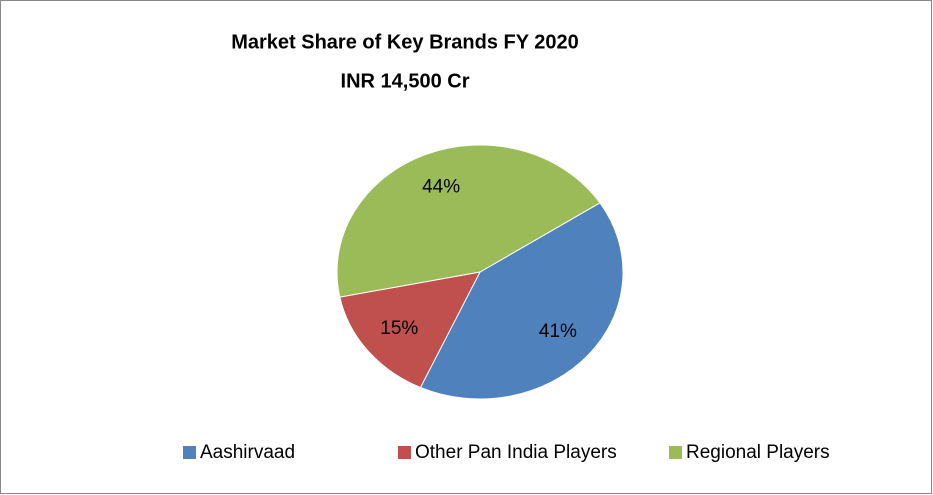 The height and width of the screenshot is (495, 933). What do you see at coordinates (516, 452) in the screenshot?
I see `legend-label: Other Pan India Players` at bounding box center [516, 452].